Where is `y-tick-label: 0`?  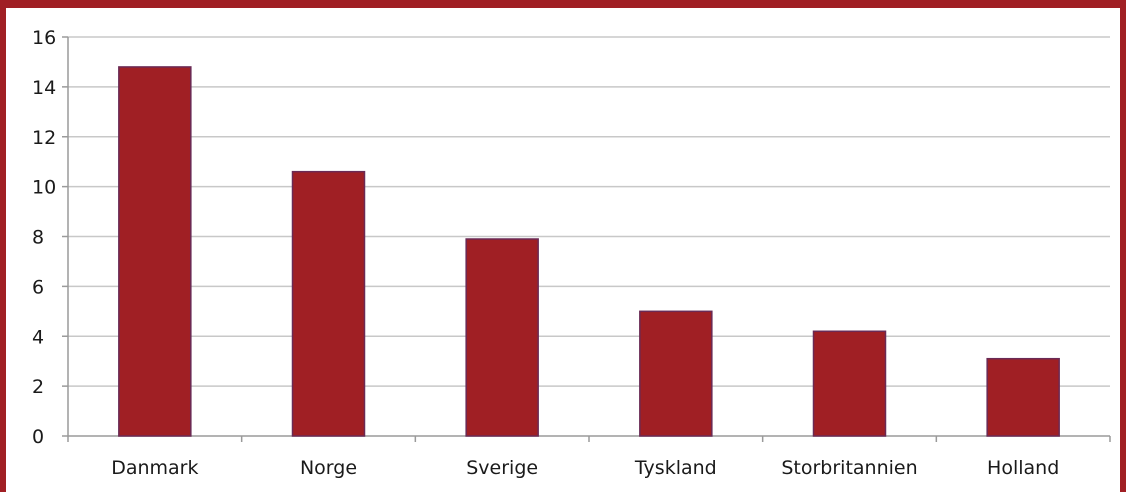
y-tick-label: 0 is located at coordinates (38, 437).